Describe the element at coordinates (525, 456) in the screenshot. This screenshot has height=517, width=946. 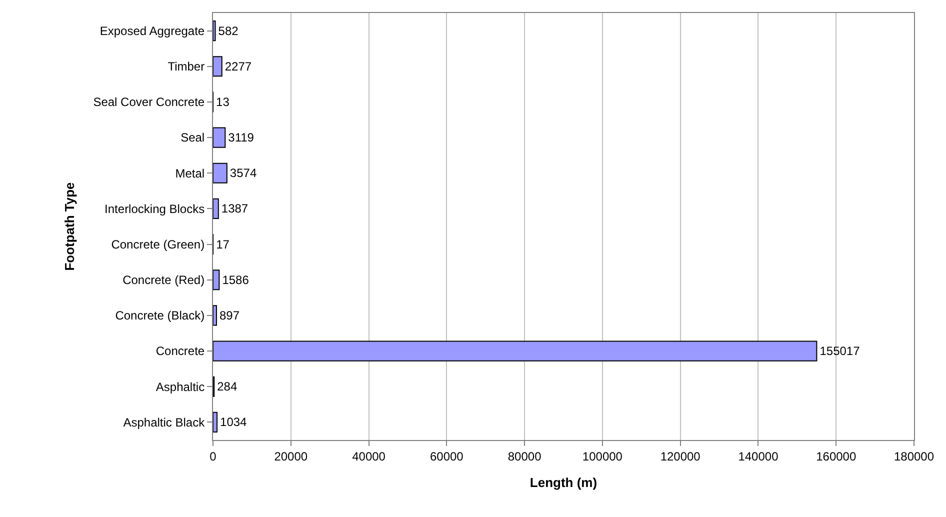
I see `x-tick-label: 80000` at that location.